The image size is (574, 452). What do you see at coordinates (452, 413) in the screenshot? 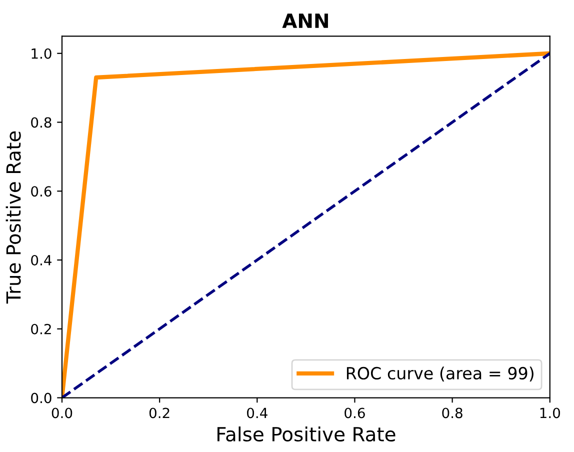
I see `x-tick-label: 0.8` at bounding box center [452, 413].